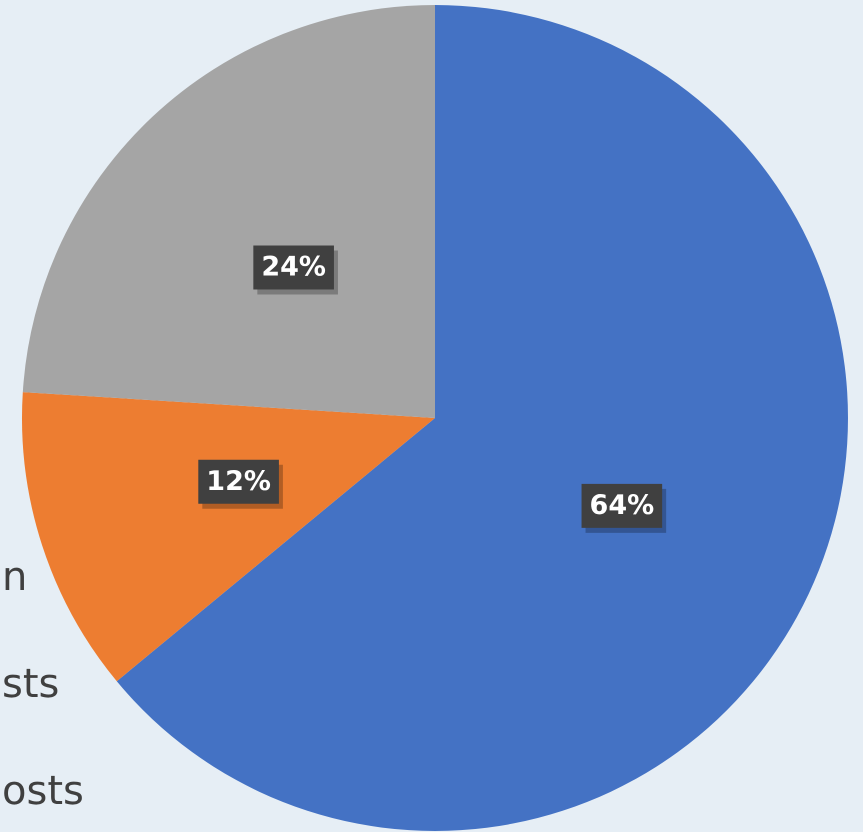  Describe the element at coordinates (238, 481) in the screenshot. I see `data-label: 12%` at that location.